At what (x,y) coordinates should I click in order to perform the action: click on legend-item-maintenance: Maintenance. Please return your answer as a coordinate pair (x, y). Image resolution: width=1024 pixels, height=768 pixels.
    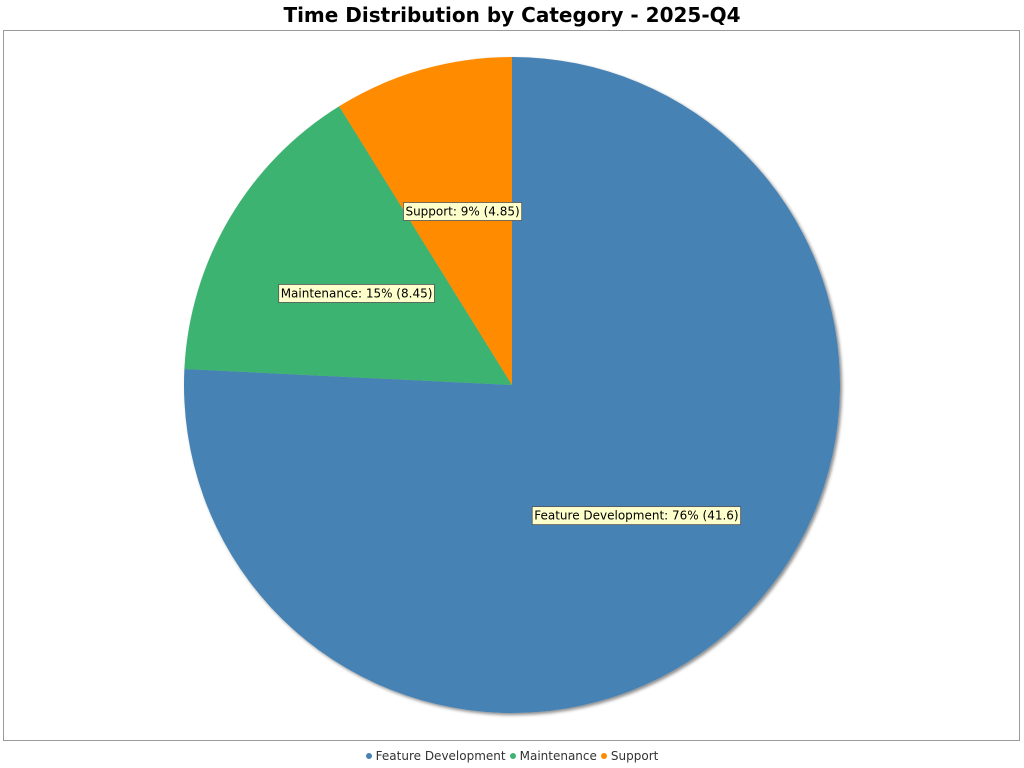
    Looking at the image, I should click on (553, 756).